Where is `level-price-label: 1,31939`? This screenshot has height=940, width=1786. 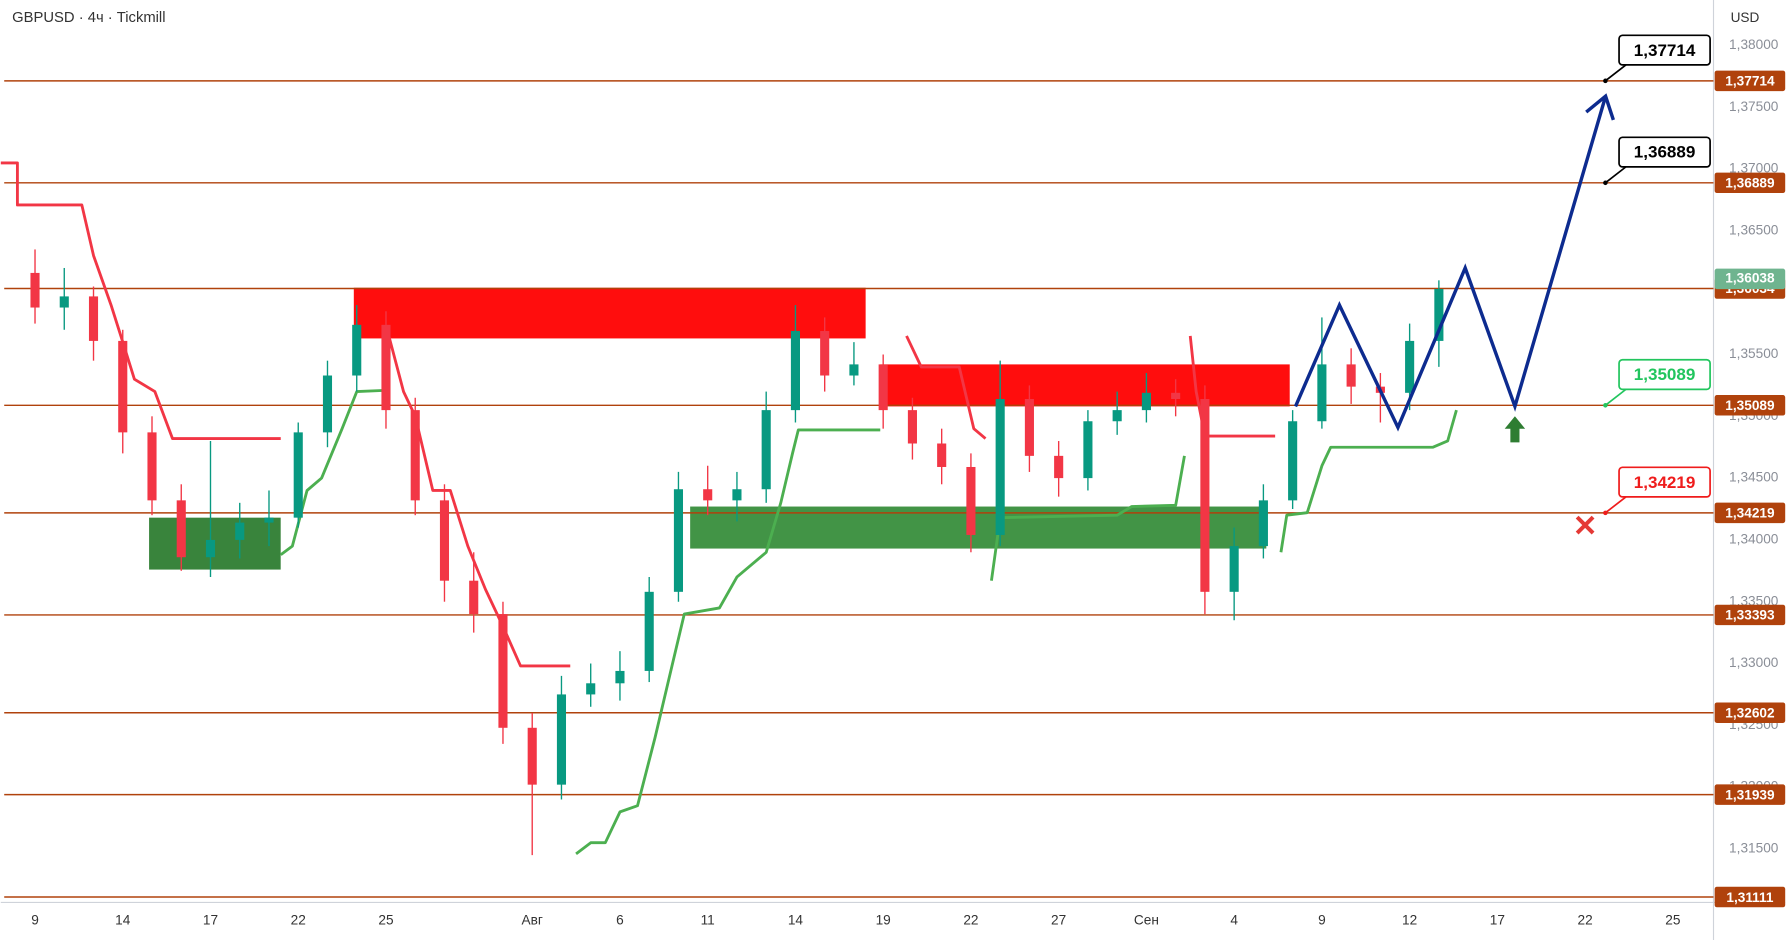
level-price-label: 1,31939 is located at coordinates (1750, 794).